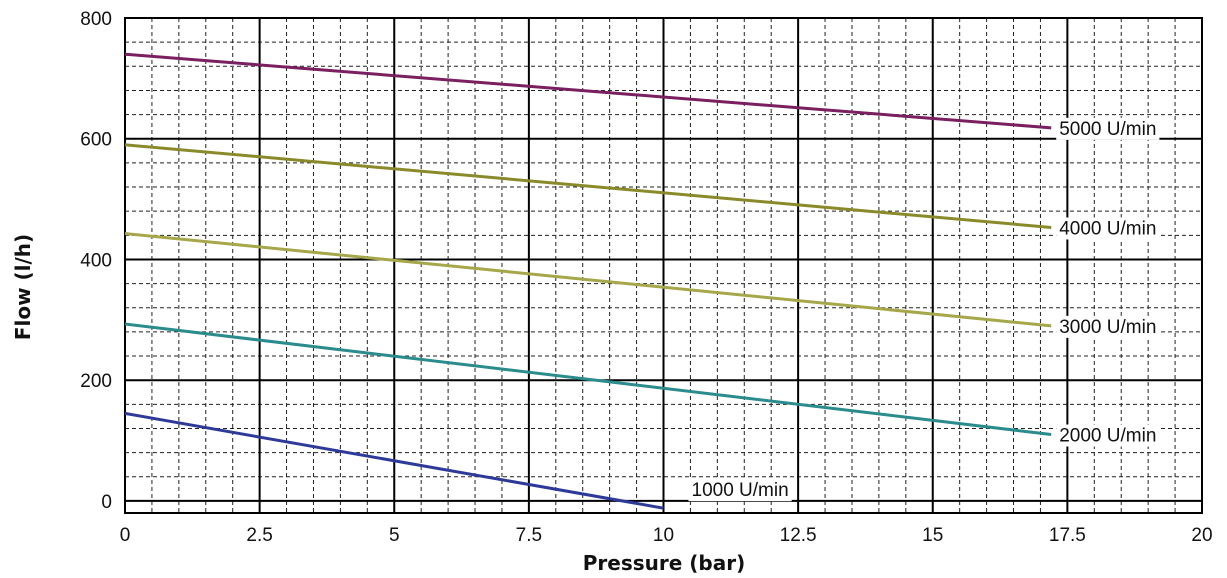 Image resolution: width=1227 pixels, height=578 pixels. What do you see at coordinates (932, 535) in the screenshot?
I see `x-tick-label: 15` at bounding box center [932, 535].